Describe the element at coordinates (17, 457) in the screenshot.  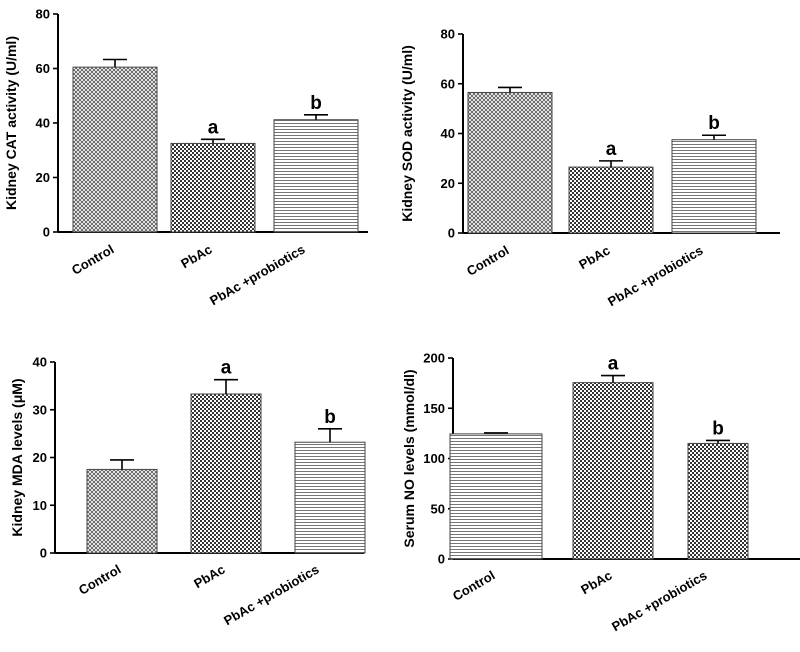
I see `y-axis-title: Kidney MDA levels (μM)` at that location.